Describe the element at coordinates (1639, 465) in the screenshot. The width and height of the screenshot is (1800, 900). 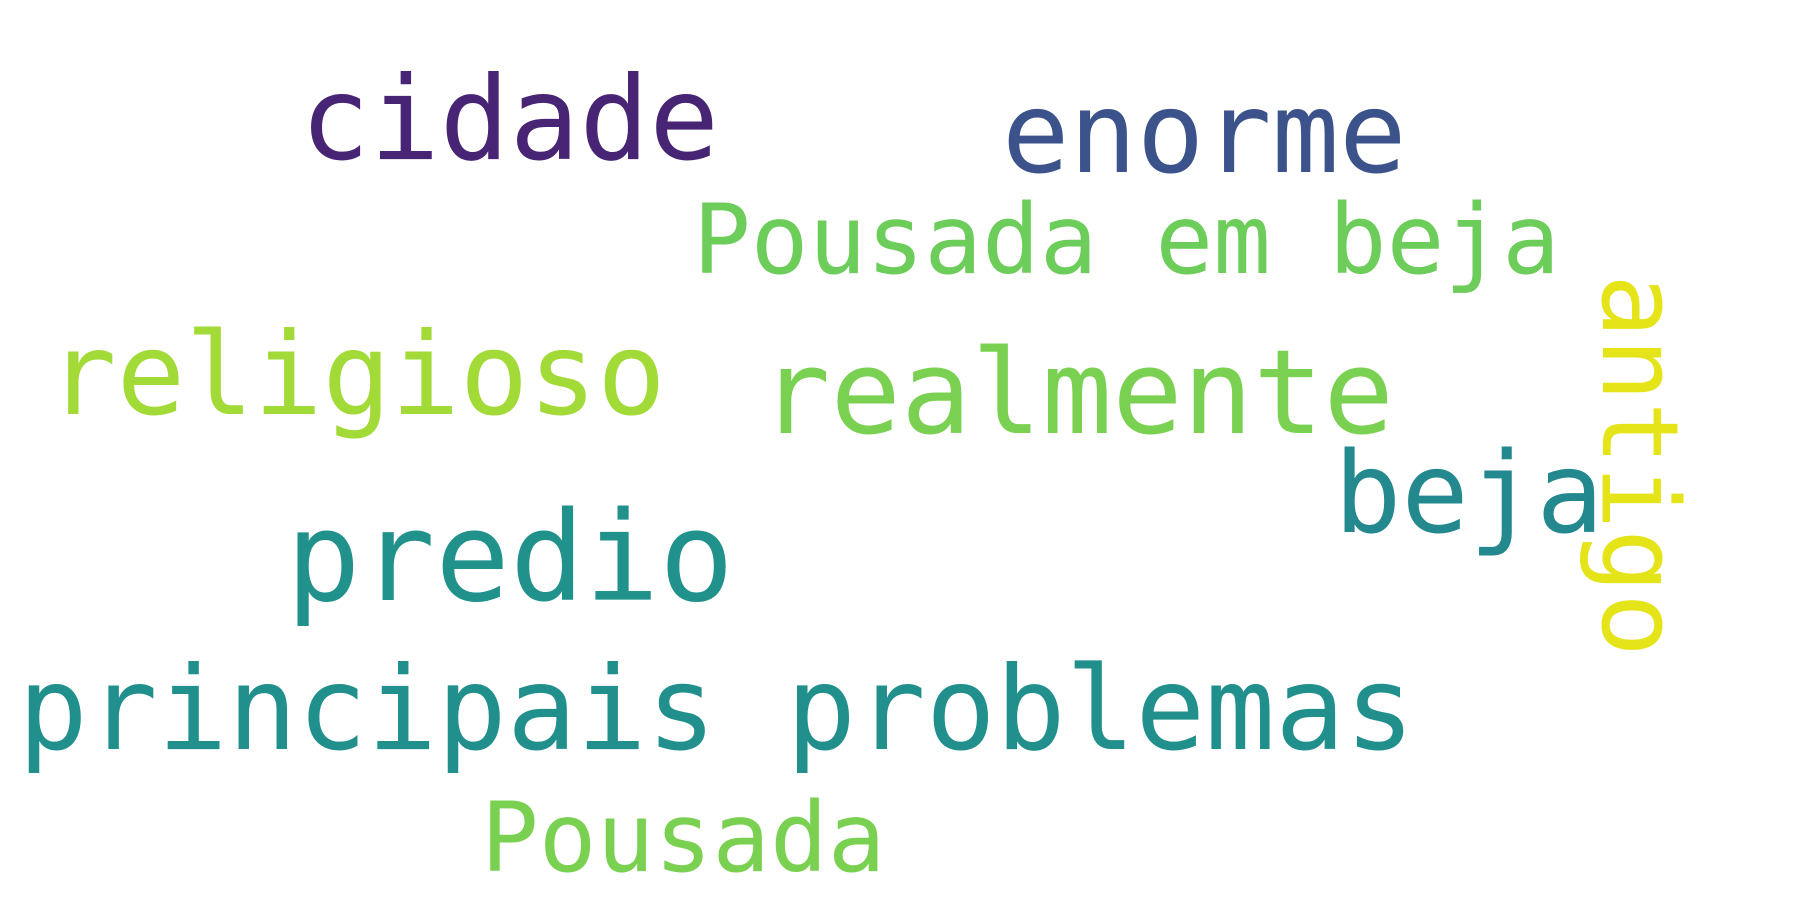
I see `word-antigo: antigo` at that location.